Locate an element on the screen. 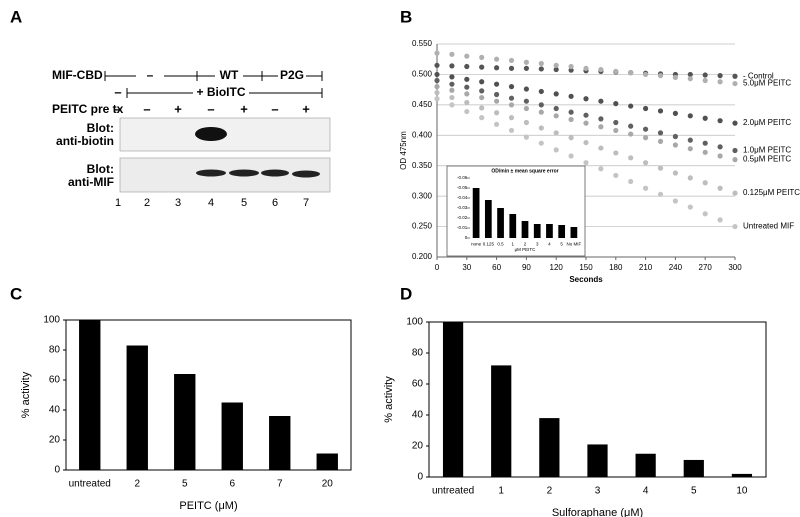 The width and height of the screenshot is (800, 517). x-tick-label: 270 is located at coordinates (706, 267).